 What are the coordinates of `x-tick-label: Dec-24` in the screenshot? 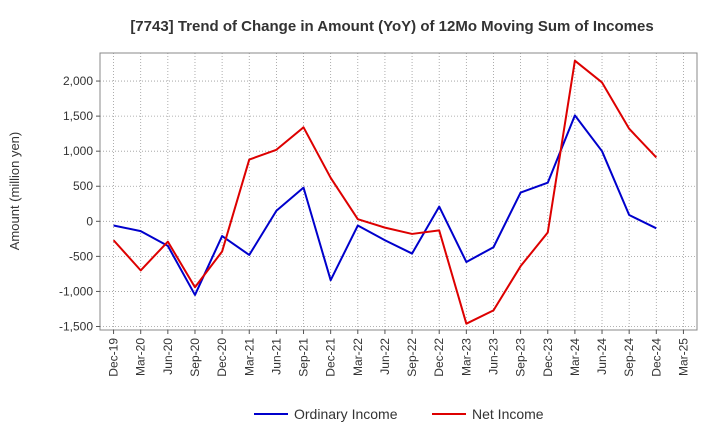 It's located at (656, 357).